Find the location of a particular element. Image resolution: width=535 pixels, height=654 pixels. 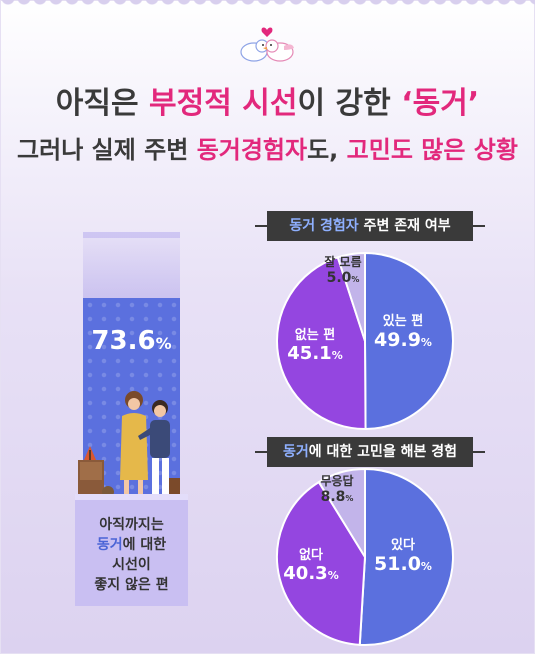

bar-base is located at coordinates (131, 550).